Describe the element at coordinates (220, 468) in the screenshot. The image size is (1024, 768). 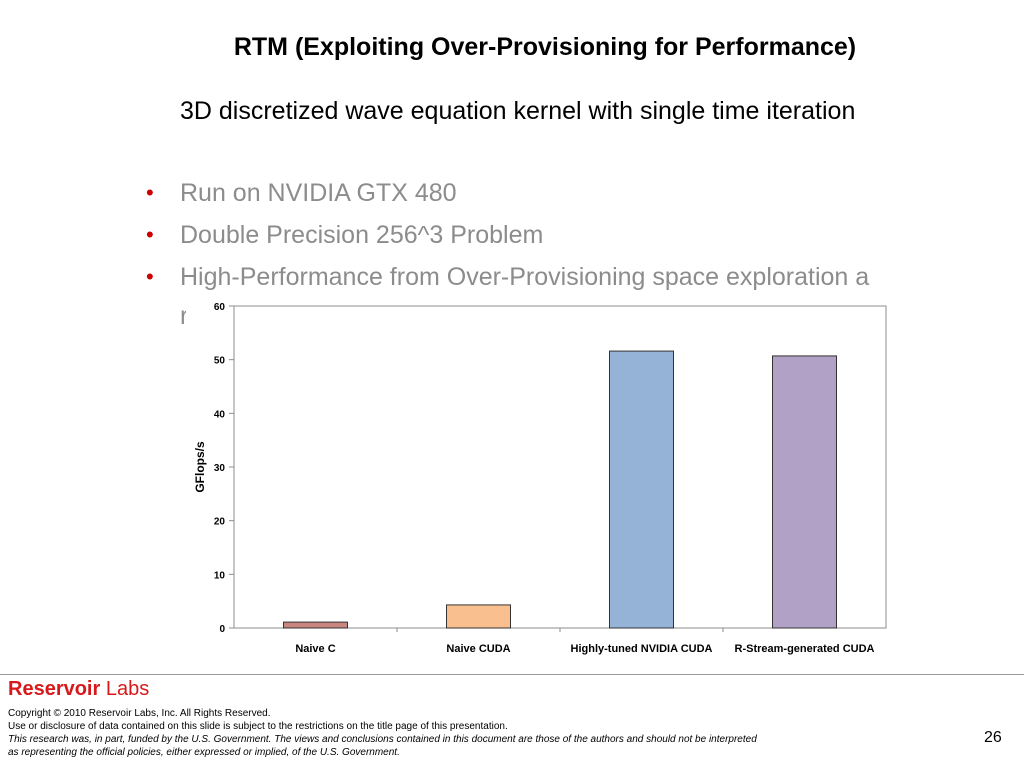
I see `y-tick-label: 30` at that location.